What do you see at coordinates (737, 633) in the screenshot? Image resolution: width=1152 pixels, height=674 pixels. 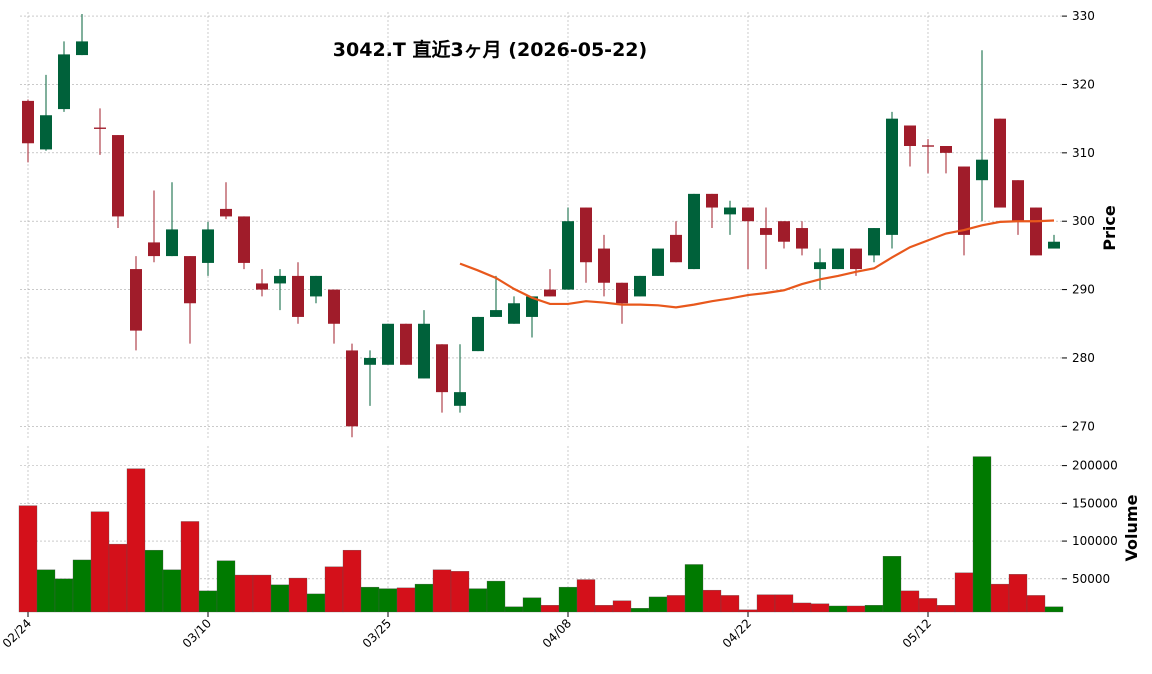 I see `x-tick-label: 04/22` at bounding box center [737, 633].